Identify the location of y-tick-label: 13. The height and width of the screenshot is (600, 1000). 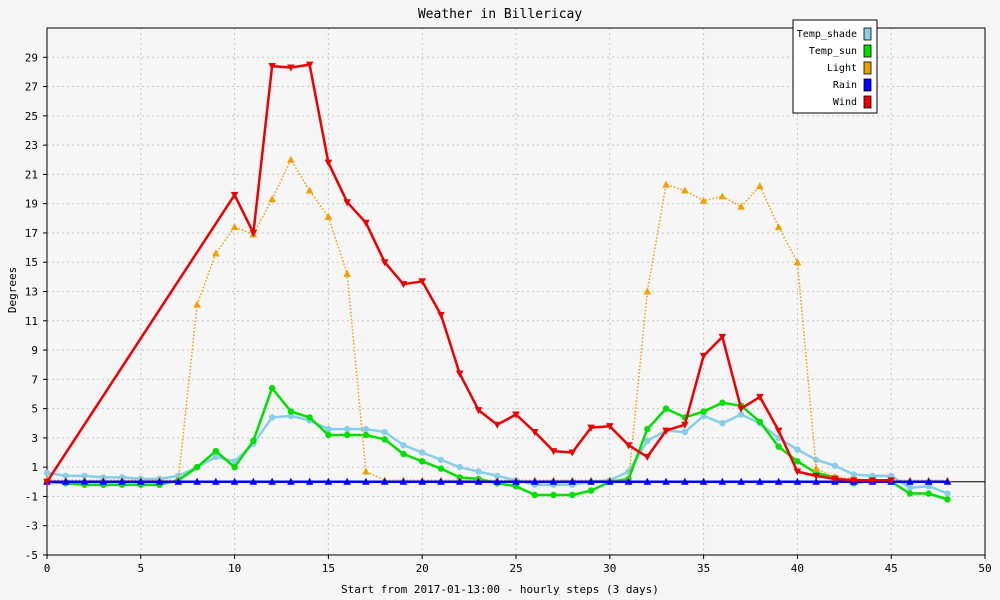
(31, 292).